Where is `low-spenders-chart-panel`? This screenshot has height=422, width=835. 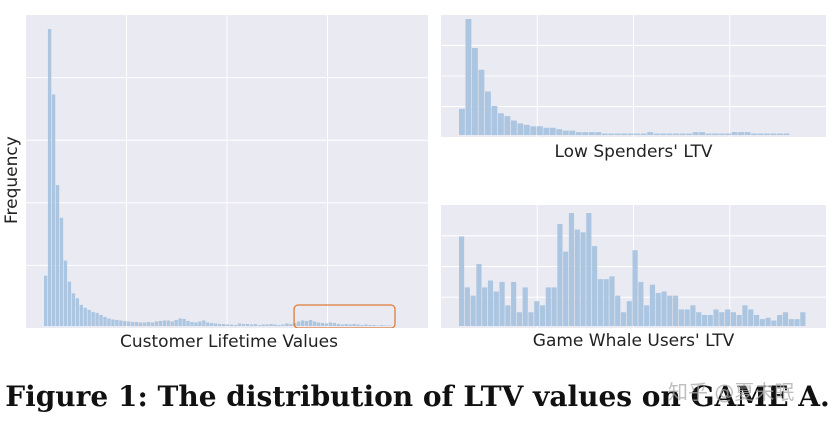 low-spenders-chart-panel is located at coordinates (633, 76).